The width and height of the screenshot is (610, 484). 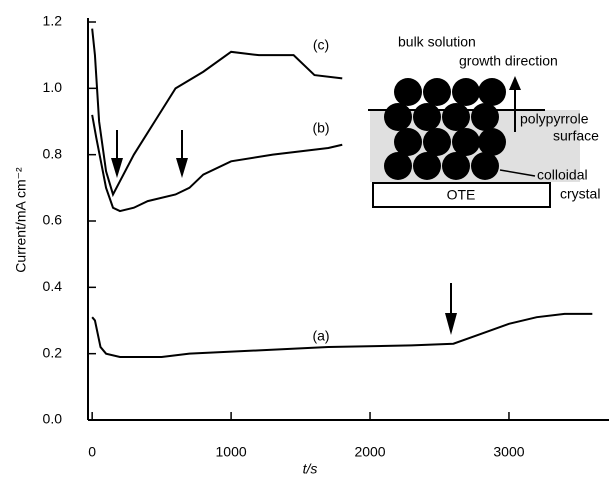 What do you see at coordinates (53, 419) in the screenshot?
I see `y-tick-label: 0.0` at bounding box center [53, 419].